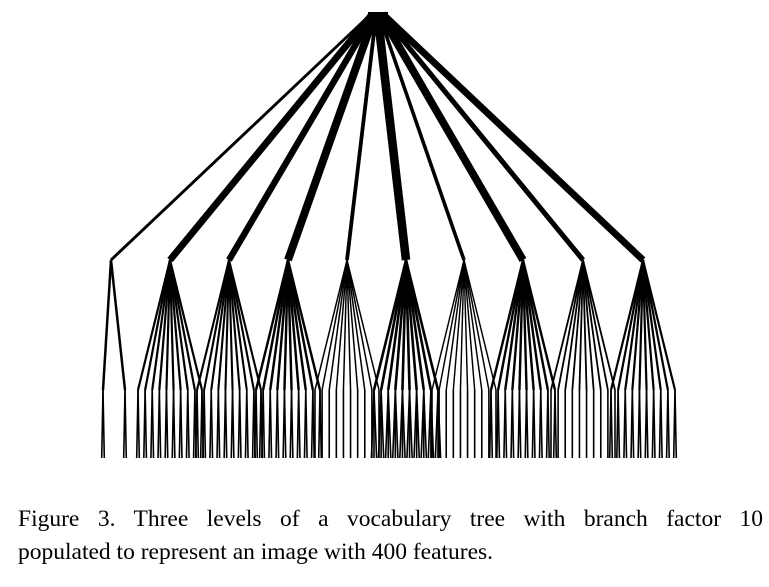  I want to click on tree-level-3-edges, so click(389, 424).